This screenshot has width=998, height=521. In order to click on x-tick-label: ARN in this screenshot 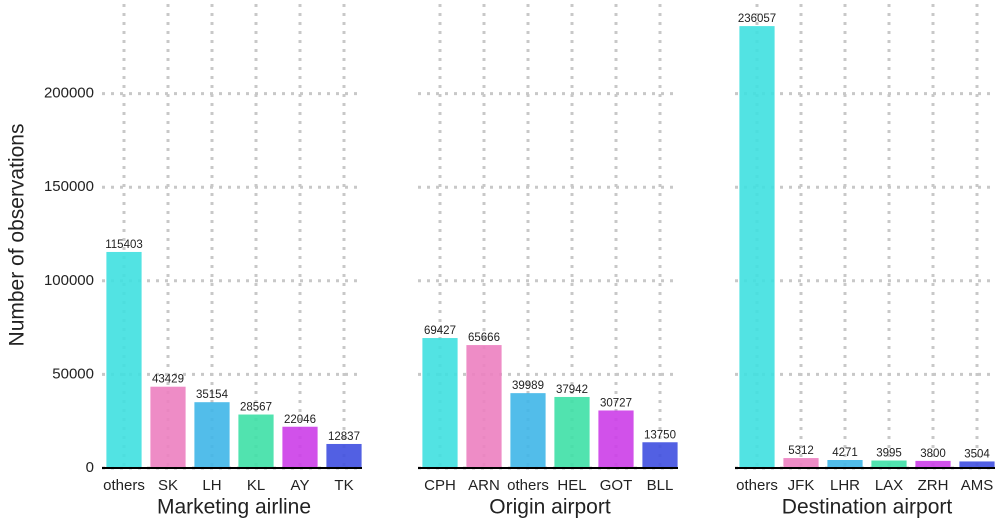, I will do `click(484, 485)`.